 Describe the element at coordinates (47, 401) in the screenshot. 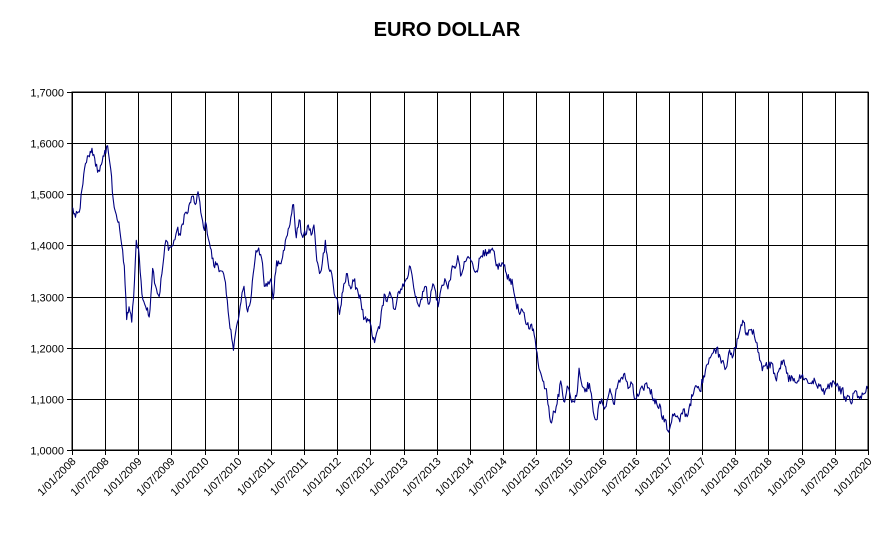

I see `y-tick-label: 1,1000` at that location.